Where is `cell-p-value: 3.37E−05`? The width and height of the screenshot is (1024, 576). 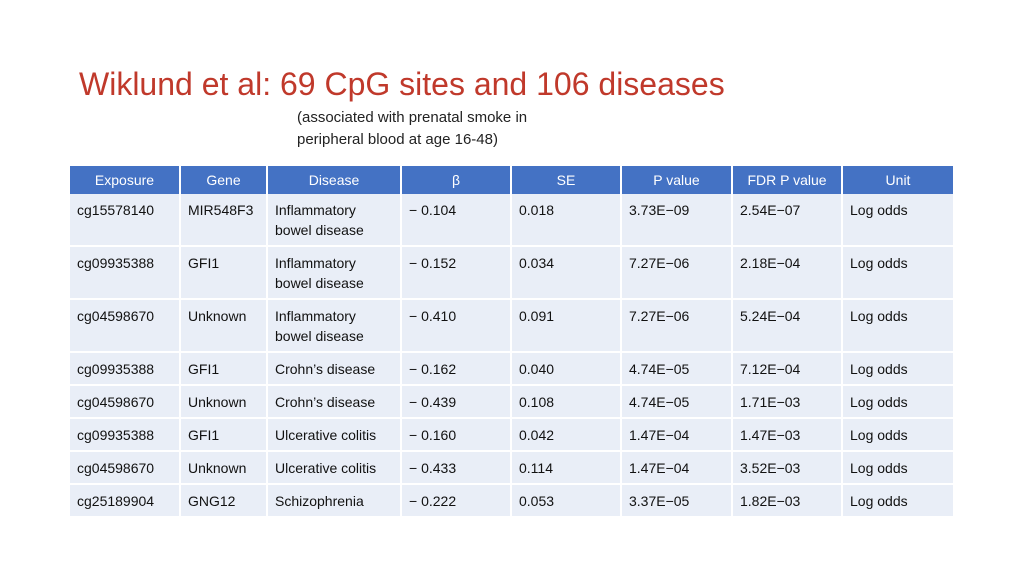
cell-p-value: 3.37E−05 is located at coordinates (677, 501).